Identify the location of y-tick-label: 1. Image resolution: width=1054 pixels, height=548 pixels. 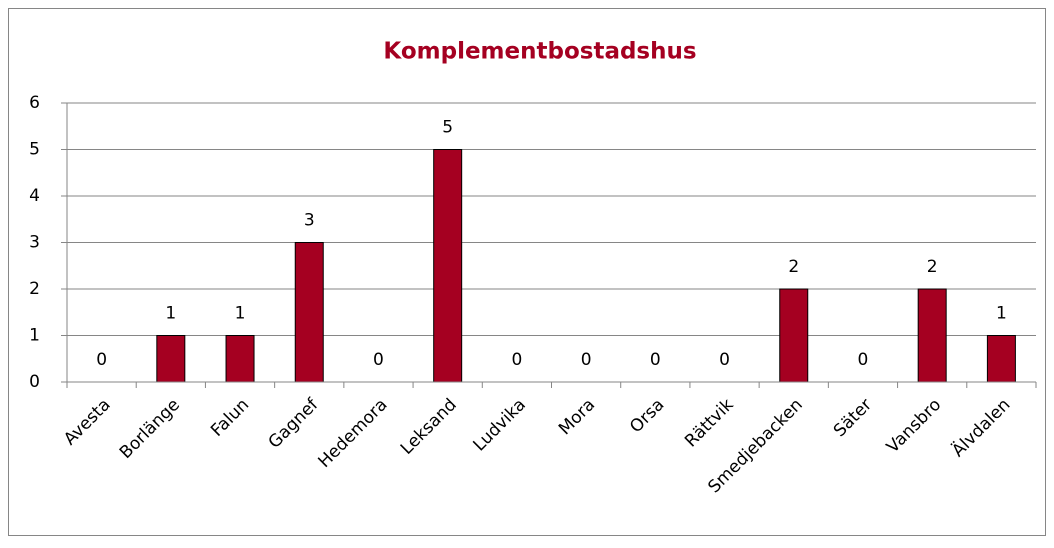
(34, 336).